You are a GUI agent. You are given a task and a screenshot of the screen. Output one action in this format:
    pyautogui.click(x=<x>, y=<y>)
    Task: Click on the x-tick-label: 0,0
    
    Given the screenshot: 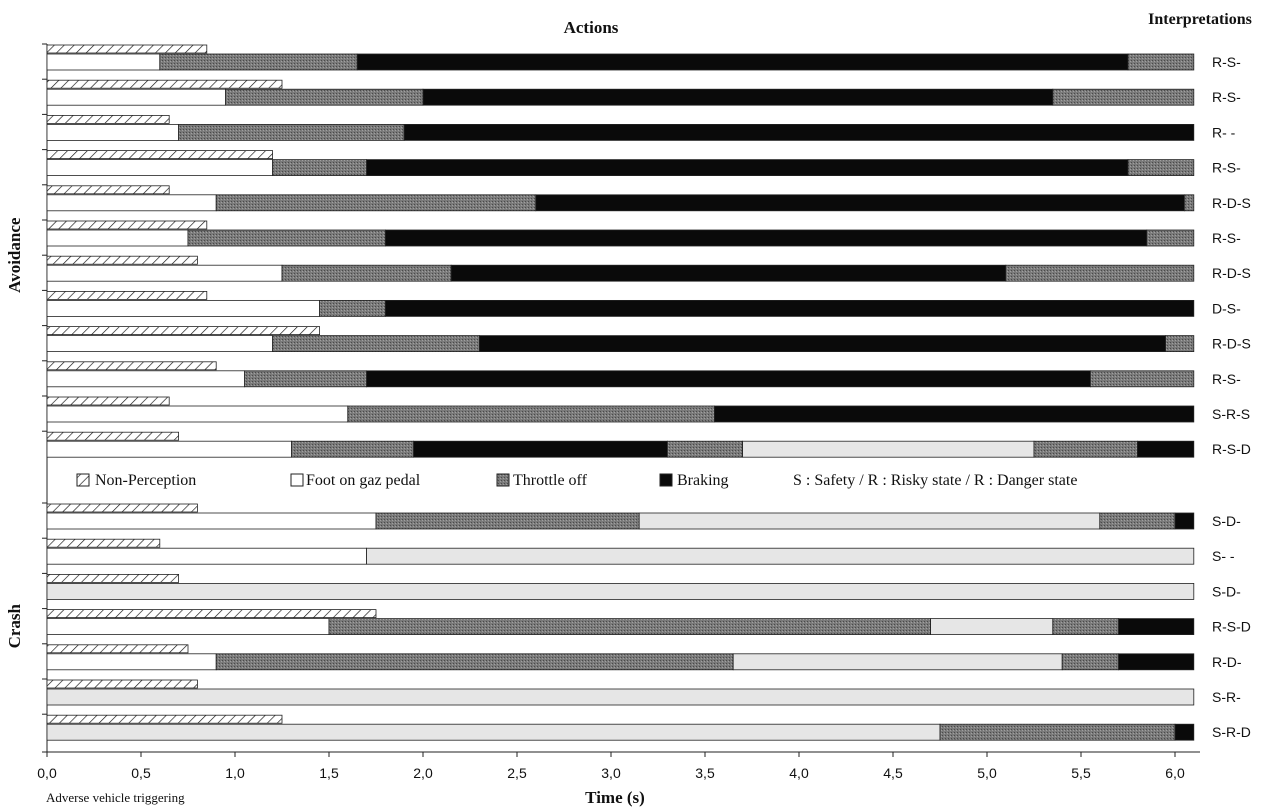 What is the action you would take?
    pyautogui.click(x=47, y=773)
    